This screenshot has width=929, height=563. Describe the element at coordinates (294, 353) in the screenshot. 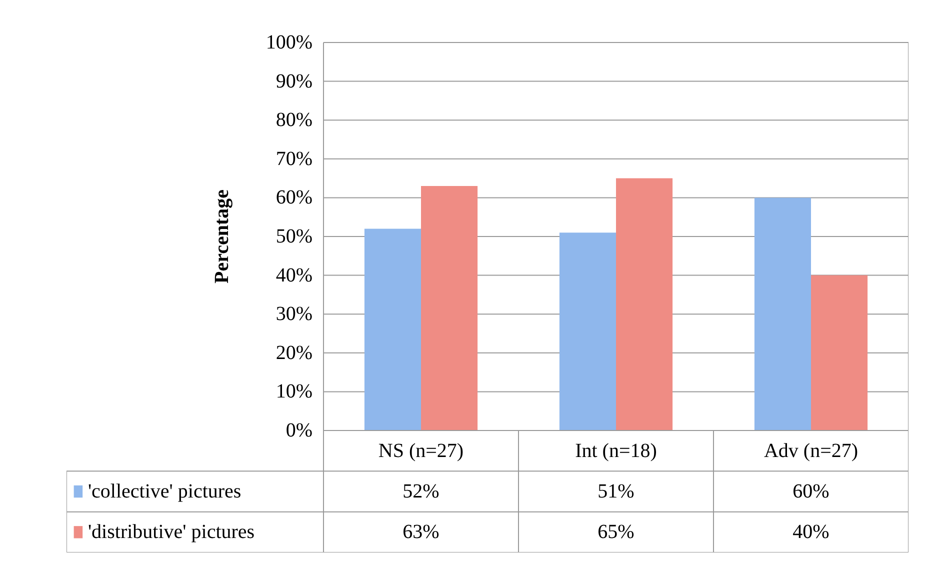

I see `y-tick-label: 20%` at that location.